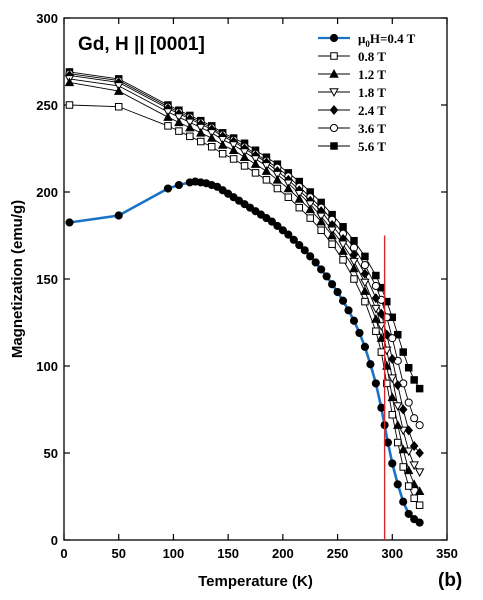 The width and height of the screenshot is (483, 600). What do you see at coordinates (54, 540) in the screenshot?
I see `y-tick-label: 0` at bounding box center [54, 540].